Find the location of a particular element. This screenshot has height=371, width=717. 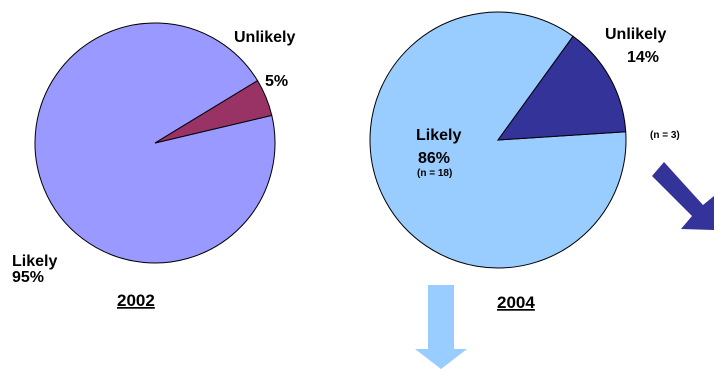

label-2002-likely-percent: 95% is located at coordinates (28, 277).